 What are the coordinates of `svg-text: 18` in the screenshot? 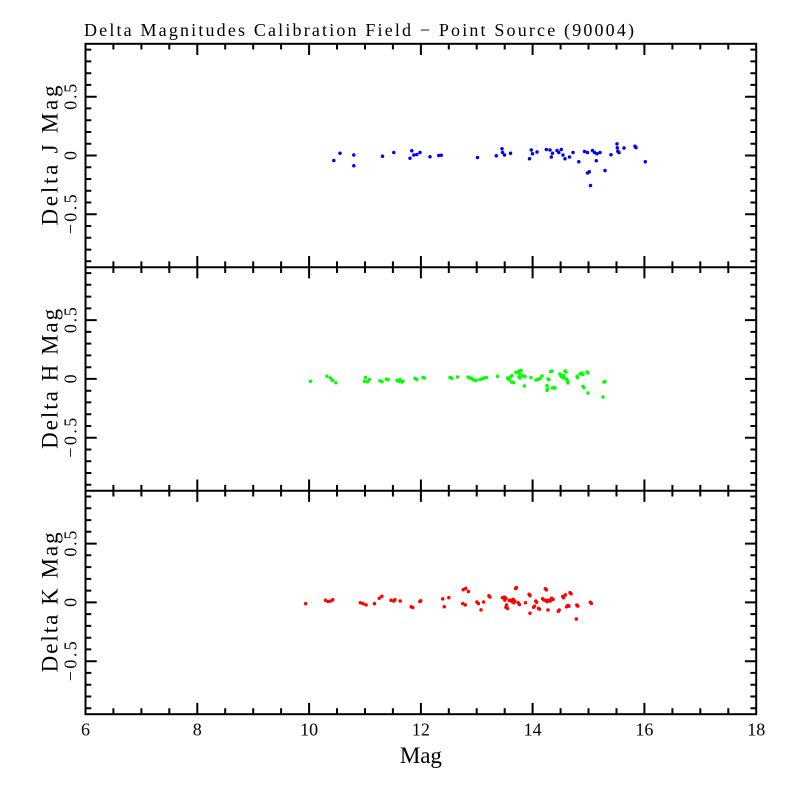 It's located at (756, 730).